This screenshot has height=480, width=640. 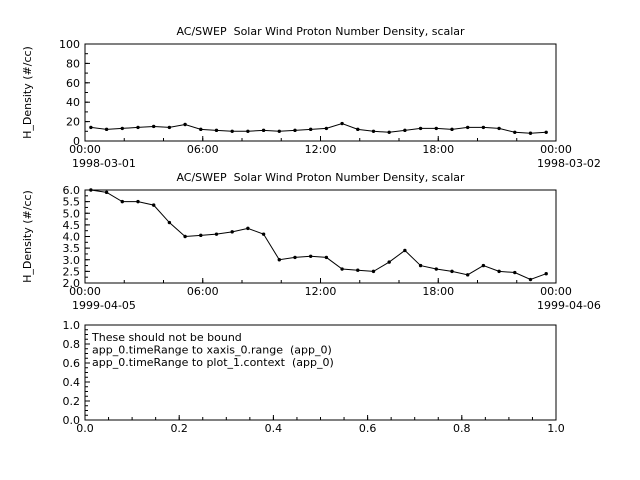 What do you see at coordinates (72, 382) in the screenshot?
I see `y-tick-label: 0.4` at bounding box center [72, 382].